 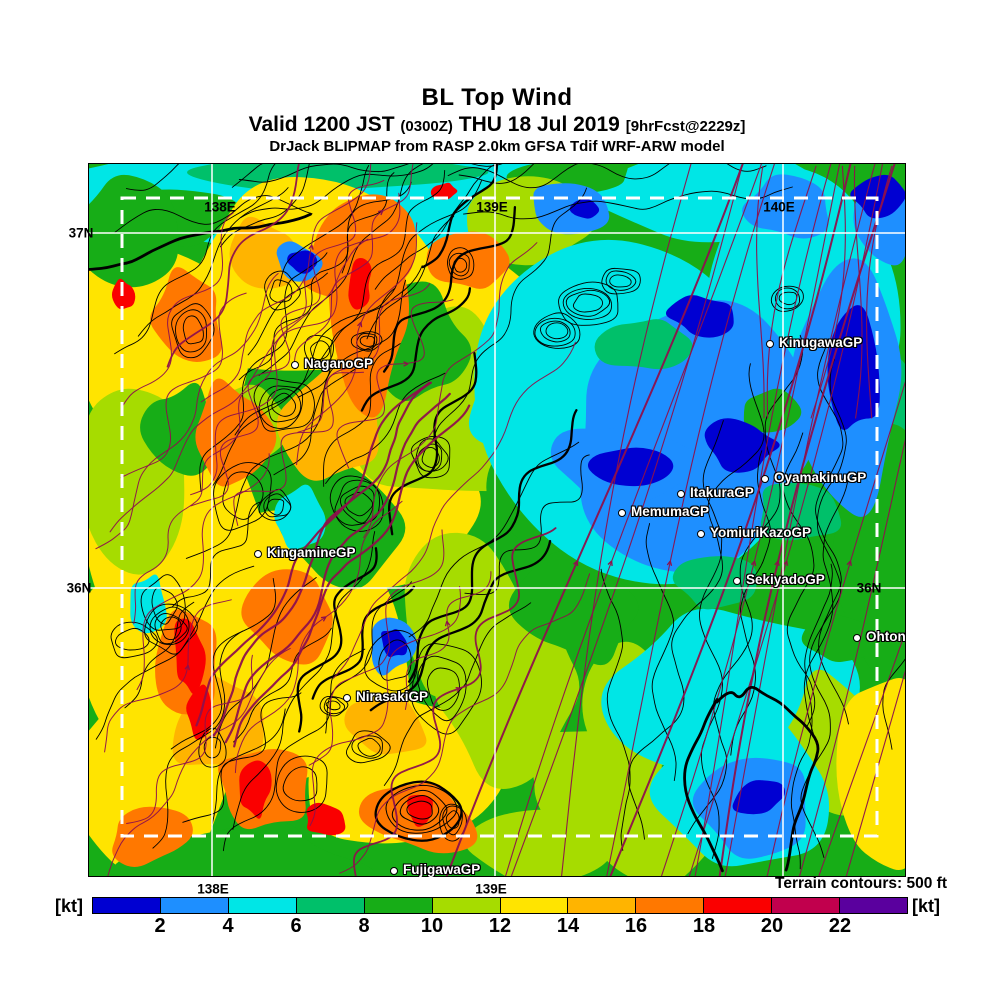 I want to click on colorbar-tick: 12, so click(x=500, y=926).